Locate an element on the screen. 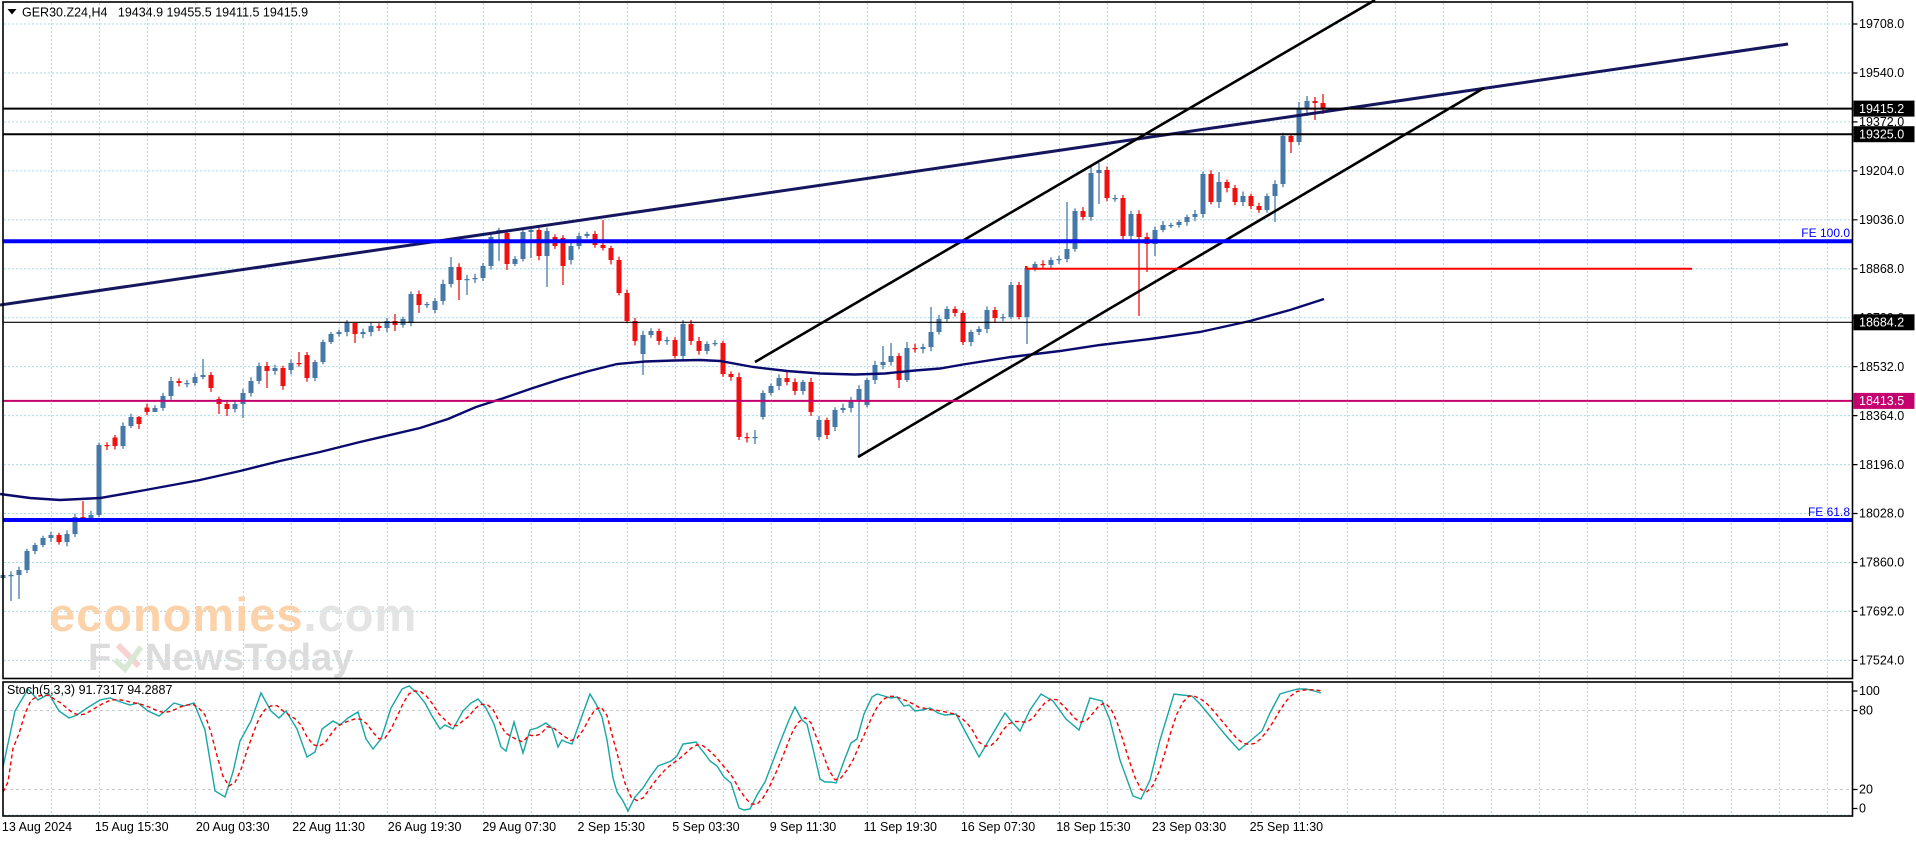 The width and height of the screenshot is (1916, 845). svg-text: Stoch(5,3,3) 91.7317 94.2887 is located at coordinates (89, 690).